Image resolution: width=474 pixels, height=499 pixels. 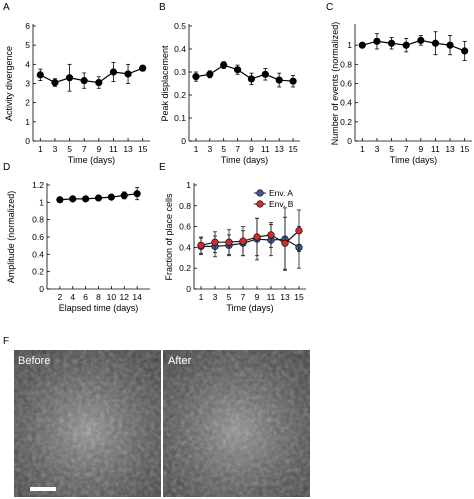 What do you see at coordinates (346, 122) in the screenshot?
I see `y-tick-label-c: 0.2` at bounding box center [346, 122].